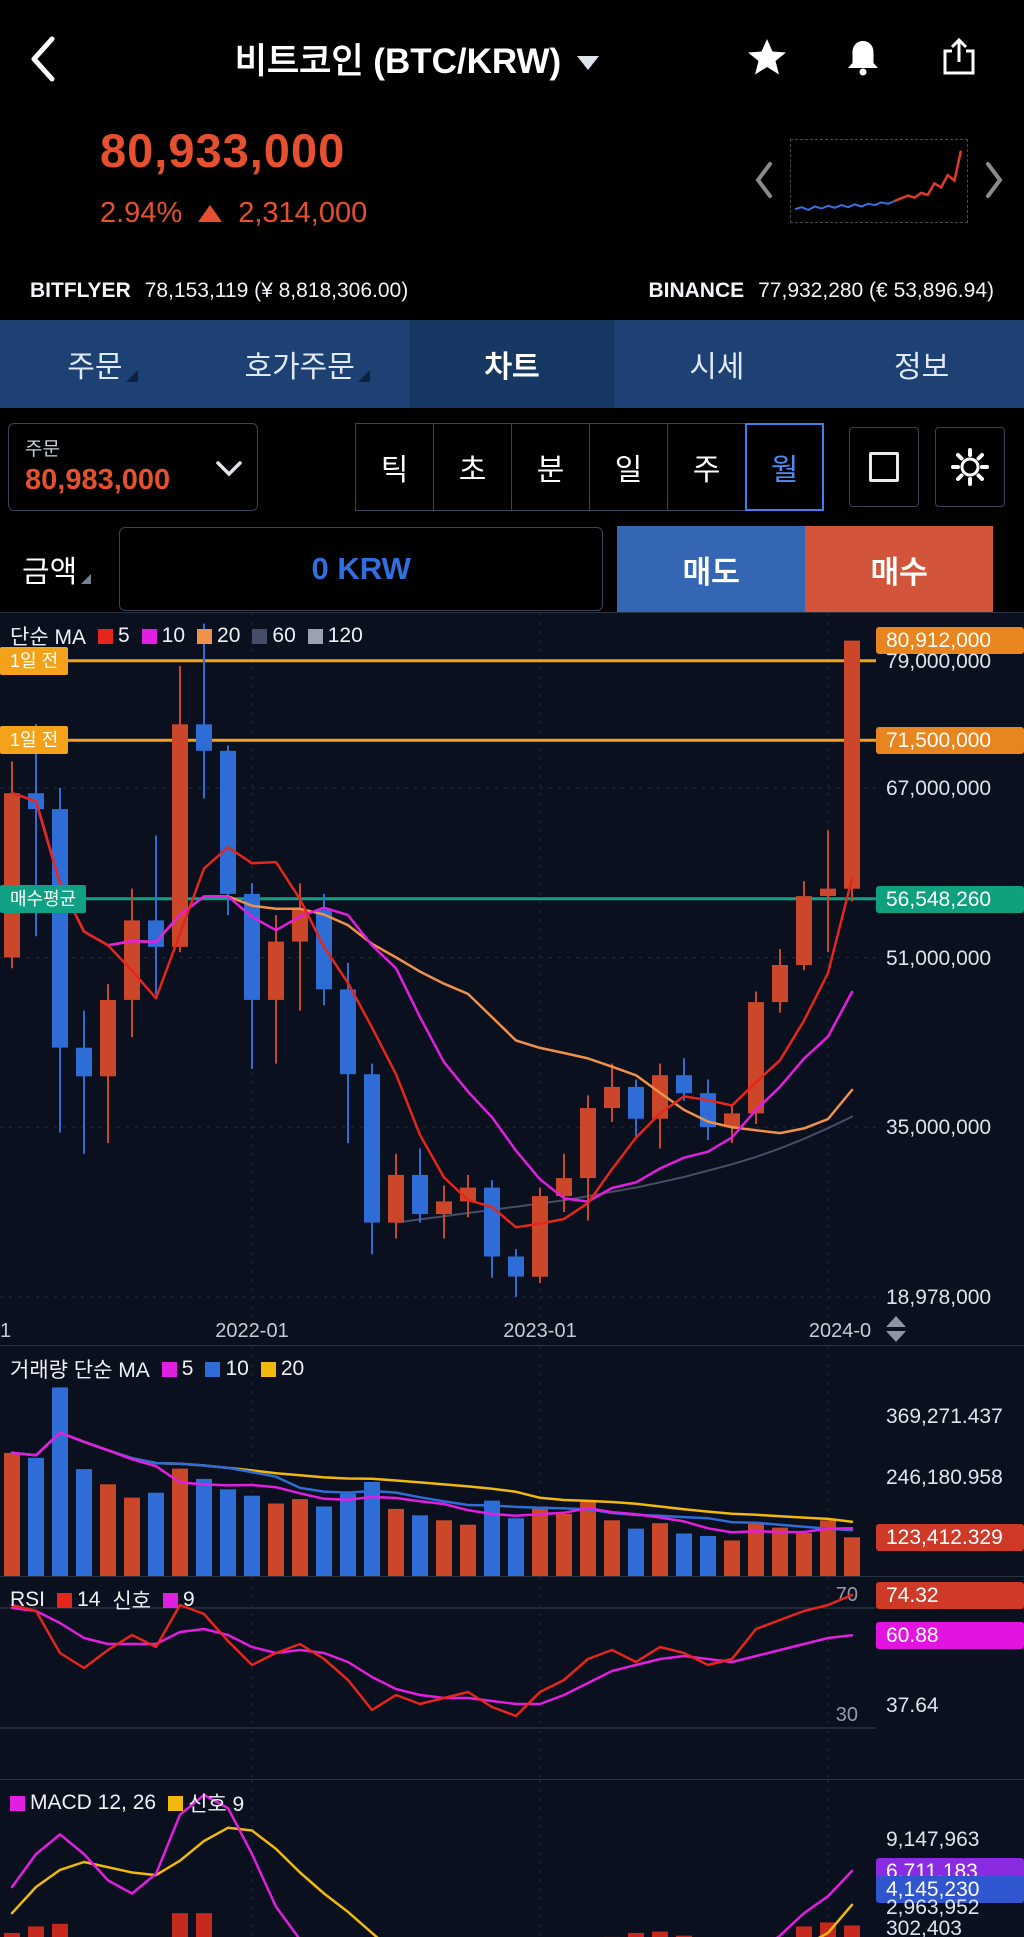 This screenshot has width=1024, height=1937. What do you see at coordinates (438, 1331) in the screenshot?
I see `x-axis: 1 2022-01 2023-01 2024-0` at bounding box center [438, 1331].